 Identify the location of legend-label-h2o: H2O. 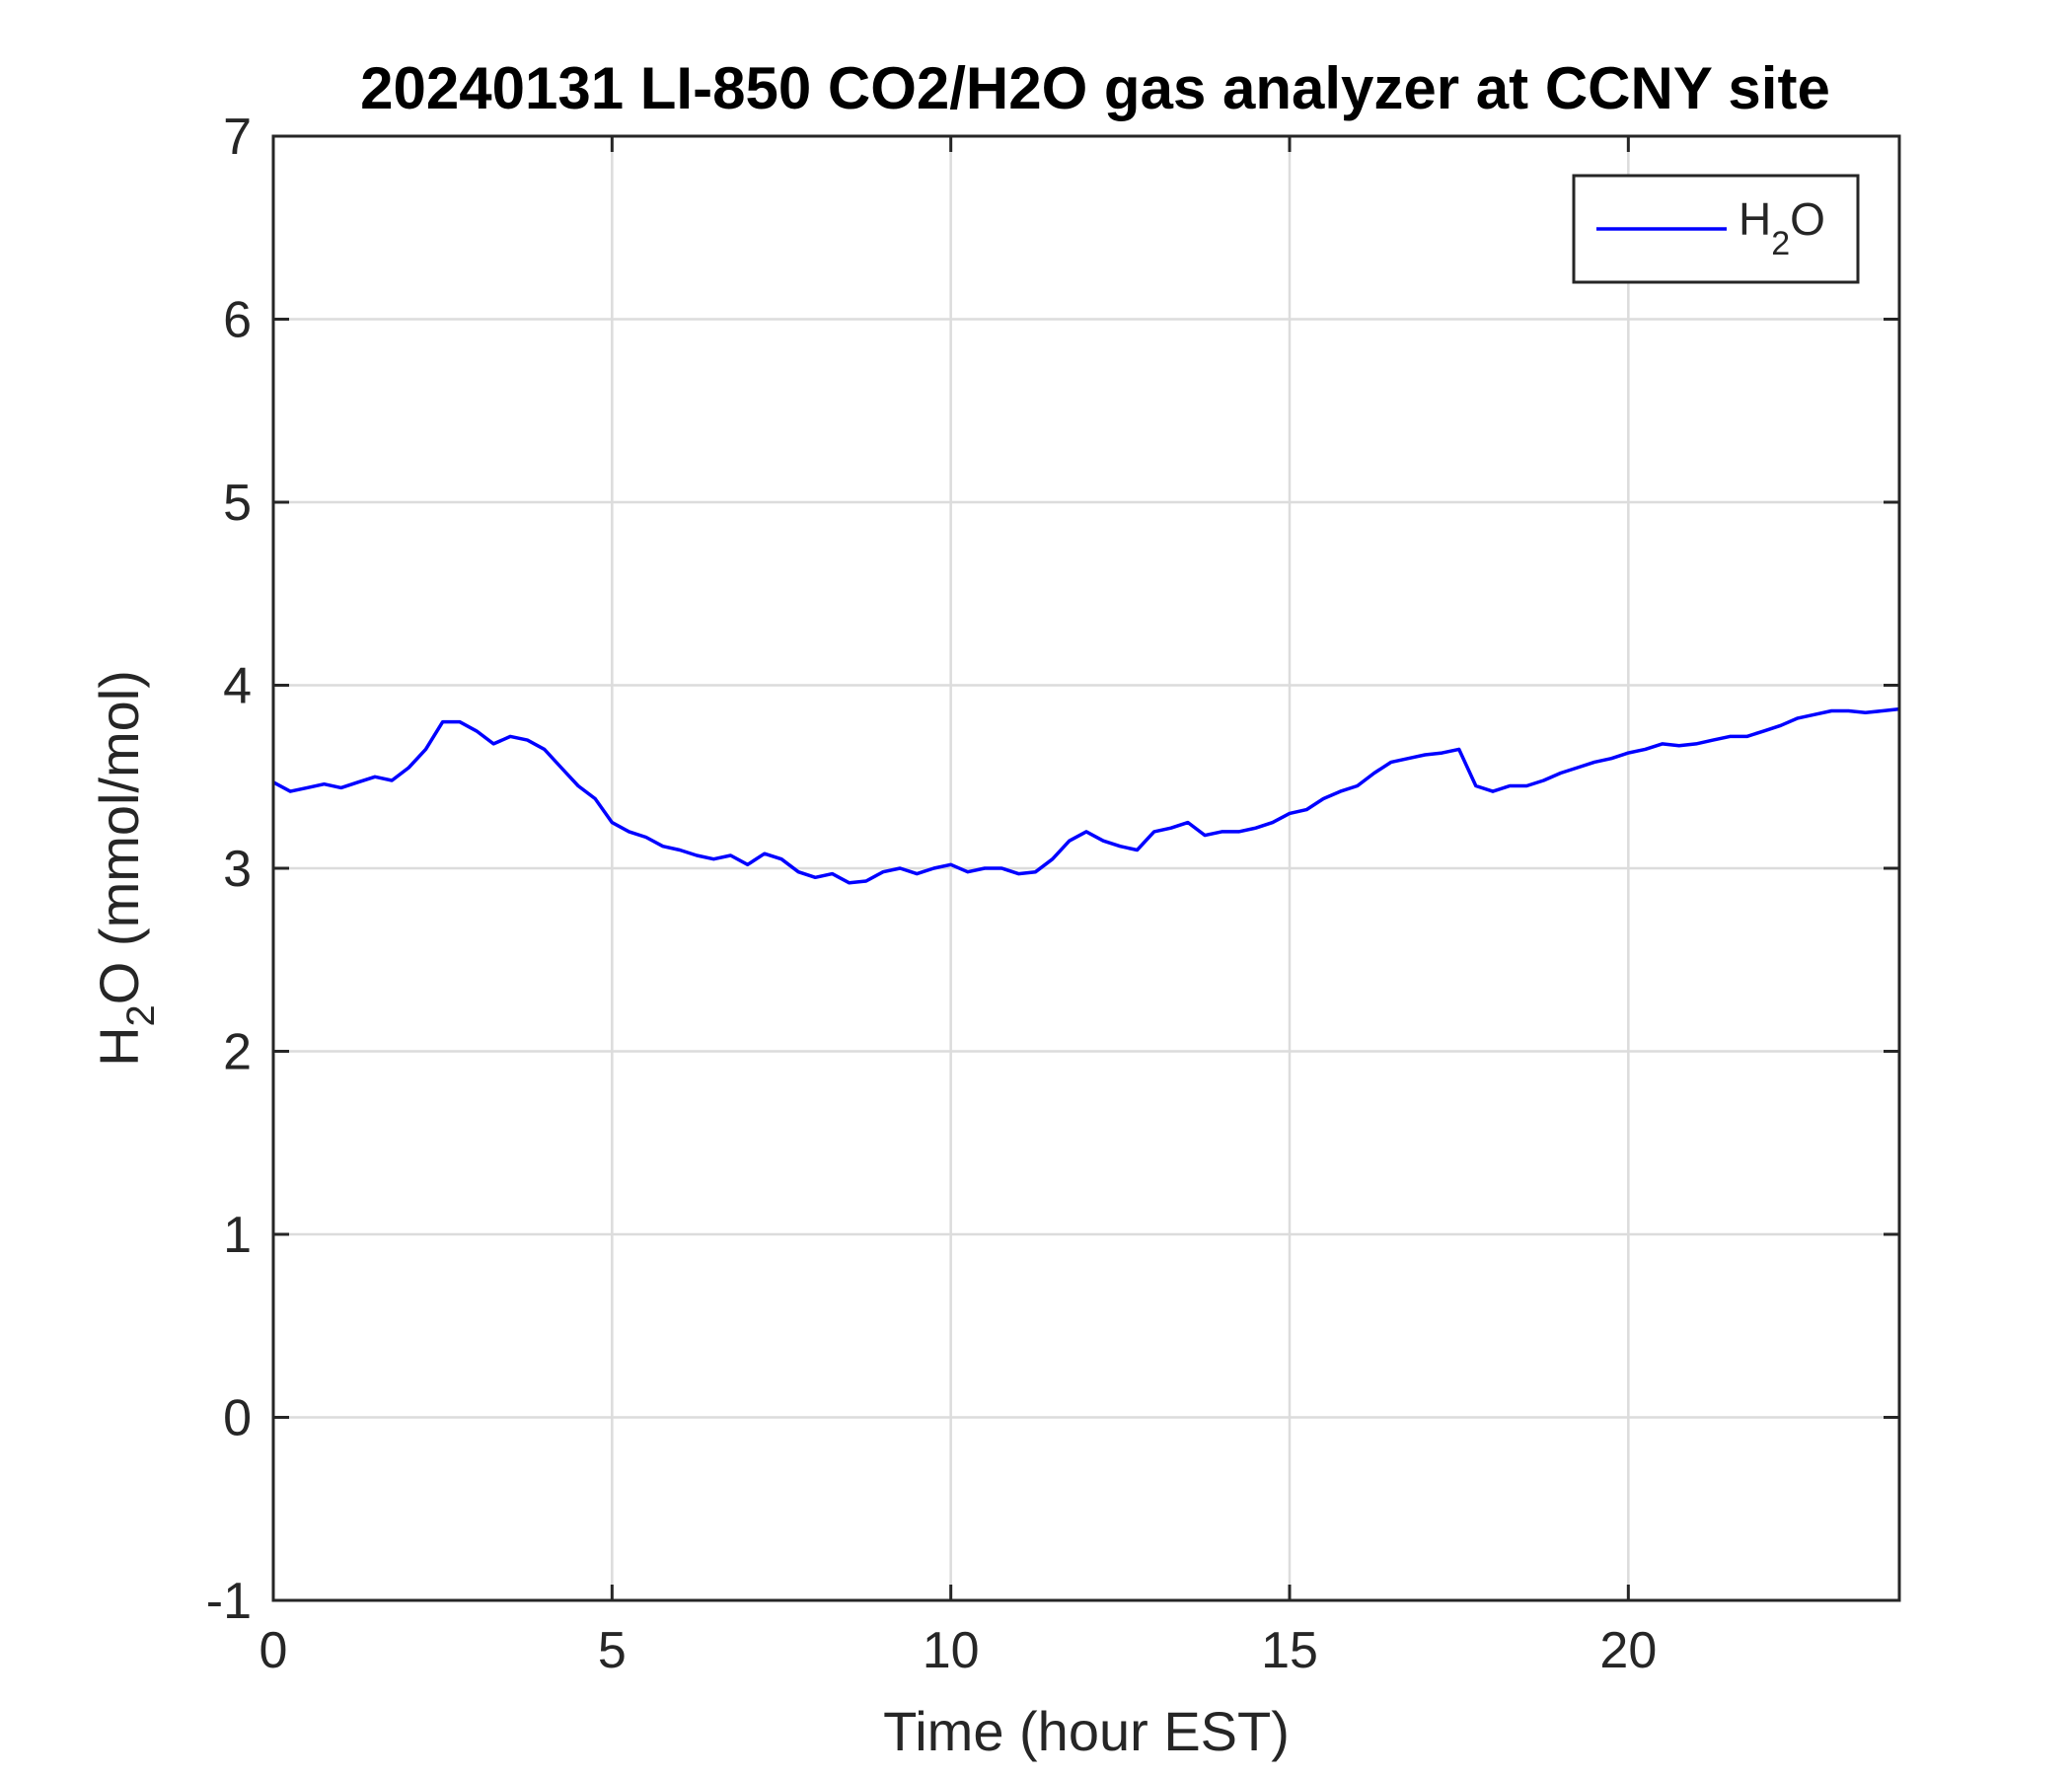
(1782, 228).